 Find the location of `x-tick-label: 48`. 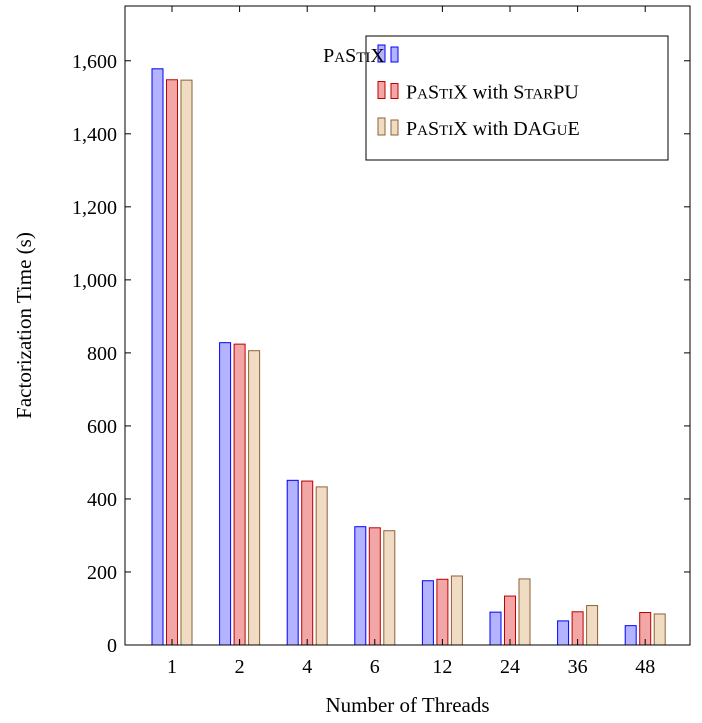

x-tick-label: 48 is located at coordinates (645, 667).